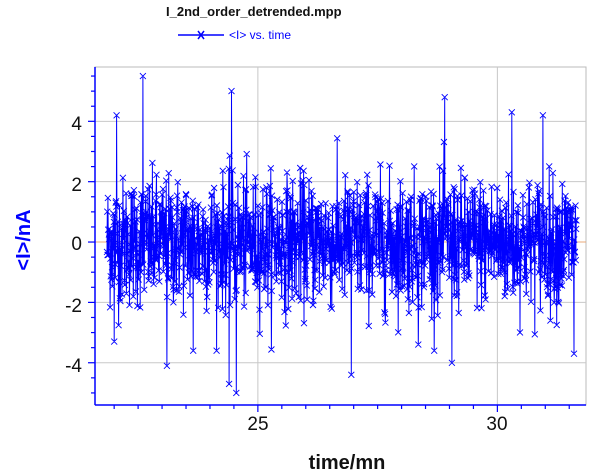  I want to click on chart-title: I_2nd_order_detrended.mpp, so click(254, 11).